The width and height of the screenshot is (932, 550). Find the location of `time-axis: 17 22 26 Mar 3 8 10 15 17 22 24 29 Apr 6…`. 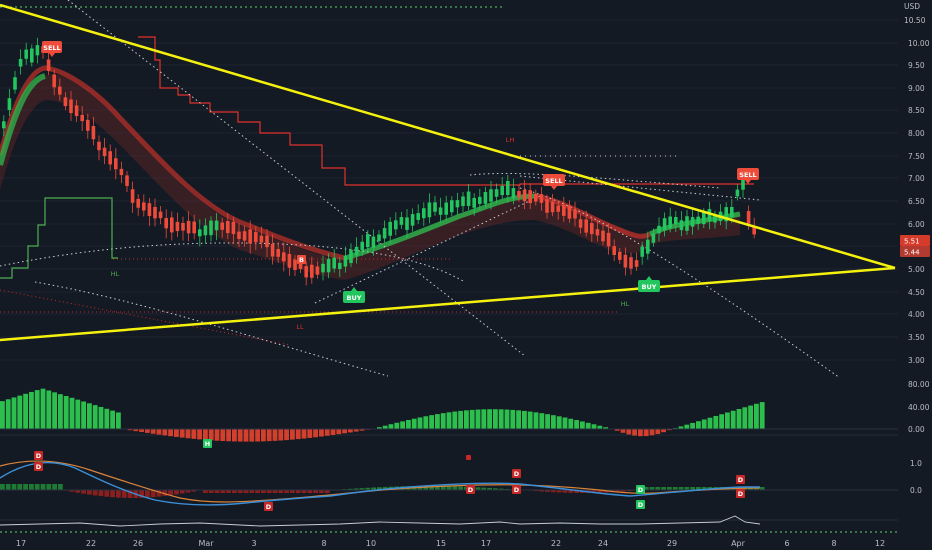

time-axis: 17 22 26 Mar 3 8 10 15 17 22 24 29 Apr 6… is located at coordinates (449, 543).